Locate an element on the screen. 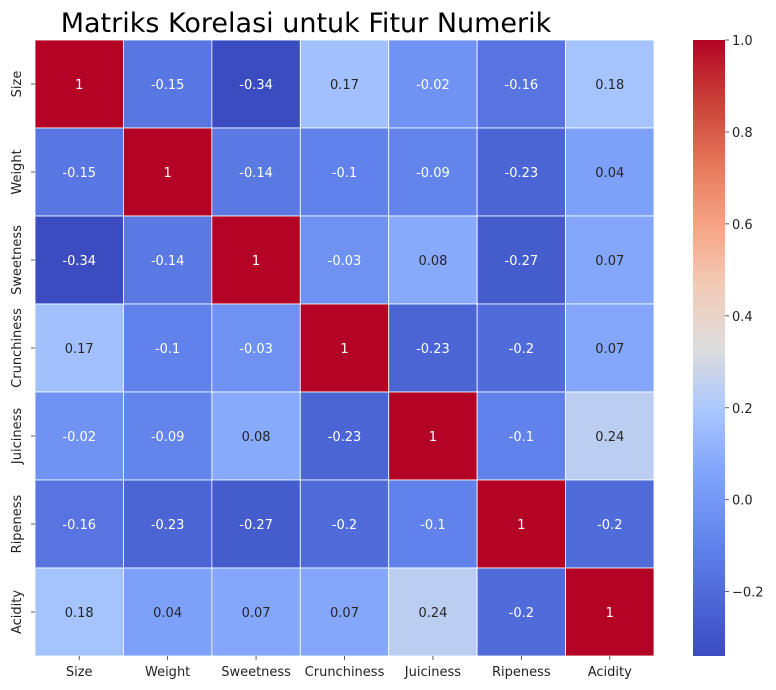  colorbar-tick-label: 0.8 is located at coordinates (742, 133).